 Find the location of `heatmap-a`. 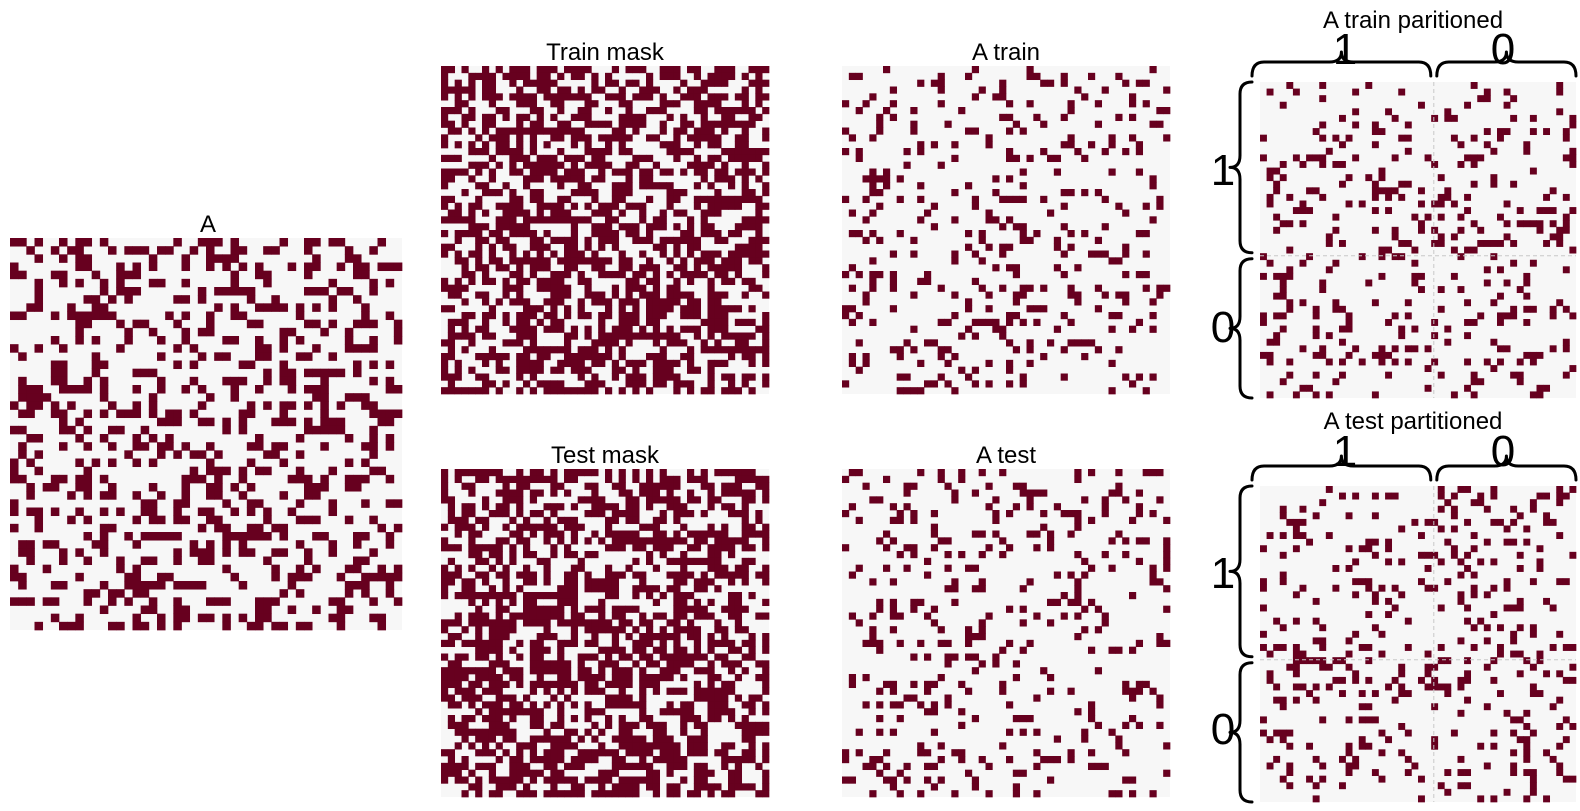

heatmap-a is located at coordinates (206, 434).